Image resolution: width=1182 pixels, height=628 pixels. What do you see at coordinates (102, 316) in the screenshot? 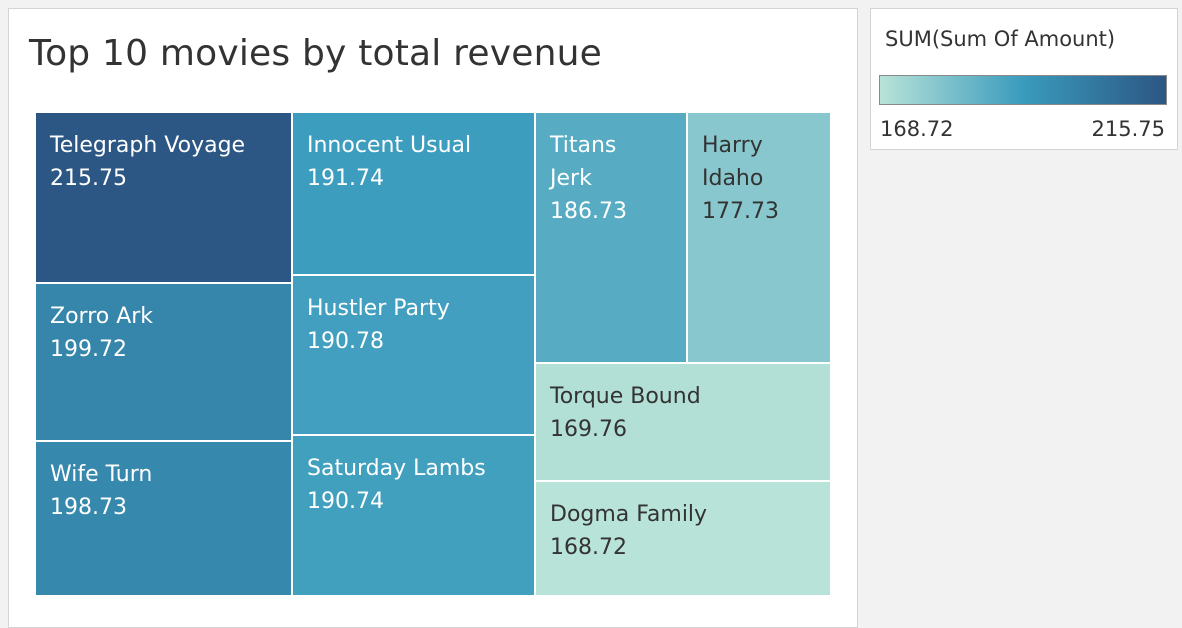
I see `tile-name-label: Zorro Ark` at bounding box center [102, 316].